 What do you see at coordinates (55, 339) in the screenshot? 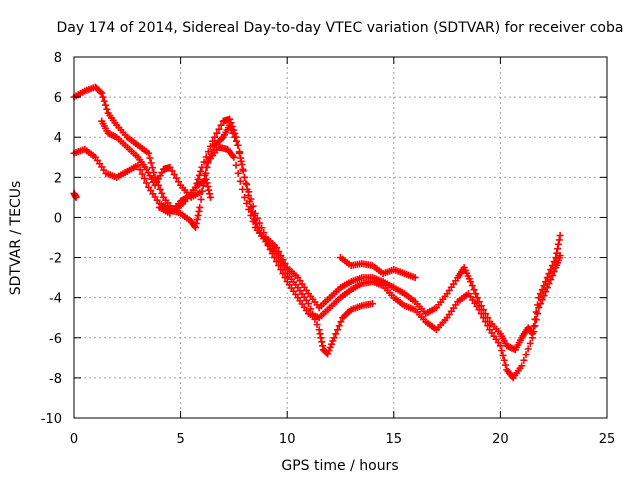
I see `y-tick-label: -6` at bounding box center [55, 339].